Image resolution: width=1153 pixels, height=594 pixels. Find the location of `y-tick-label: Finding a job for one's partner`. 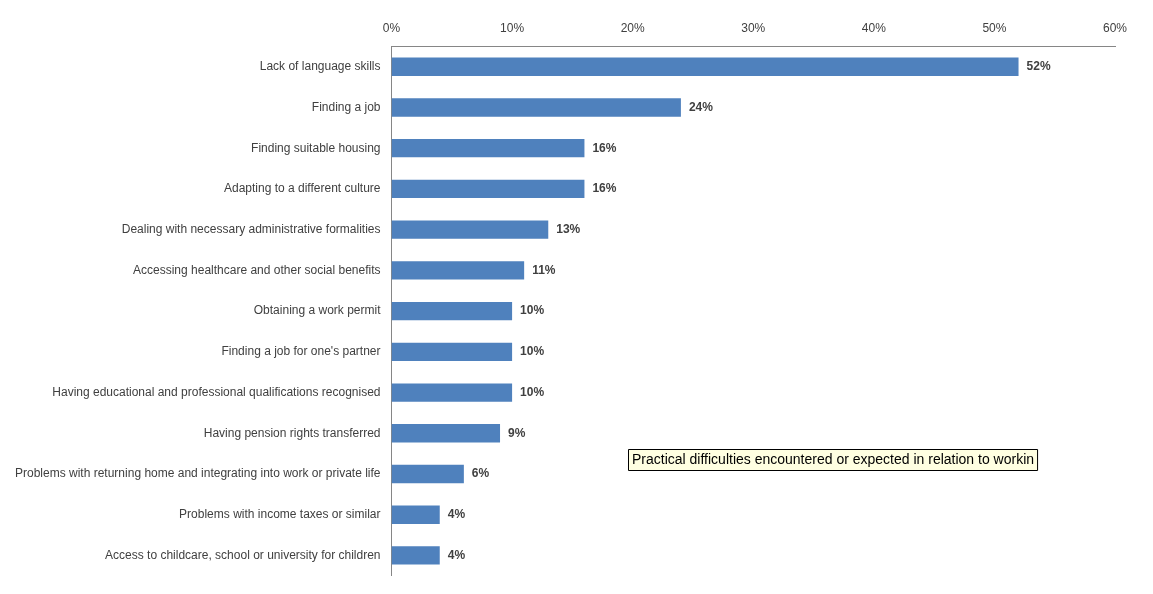

y-tick-label: Finding a job for one's partner is located at coordinates (301, 351).